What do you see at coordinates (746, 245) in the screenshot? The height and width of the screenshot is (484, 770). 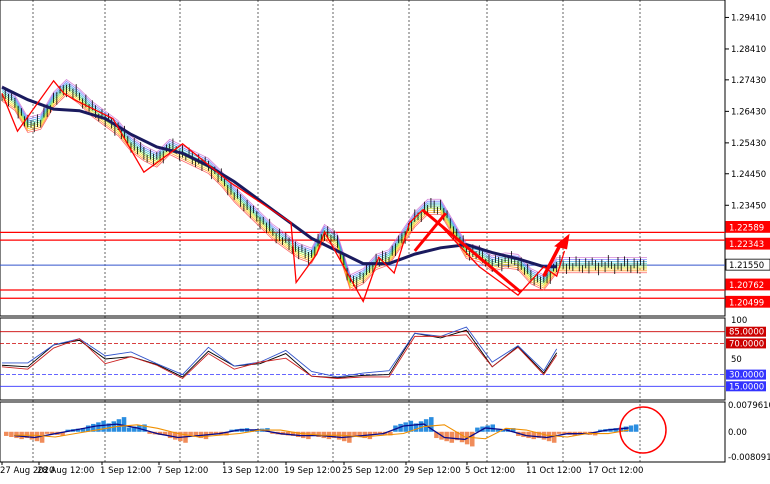 I see `price-tag-label: 1.22343` at bounding box center [746, 245].